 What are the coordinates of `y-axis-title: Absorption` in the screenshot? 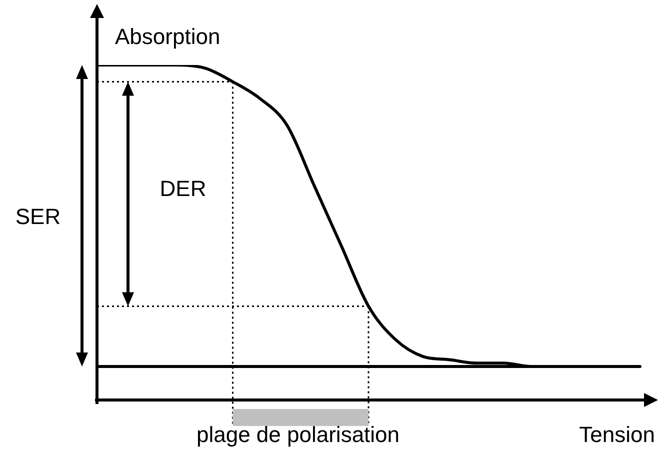 It's located at (167, 37).